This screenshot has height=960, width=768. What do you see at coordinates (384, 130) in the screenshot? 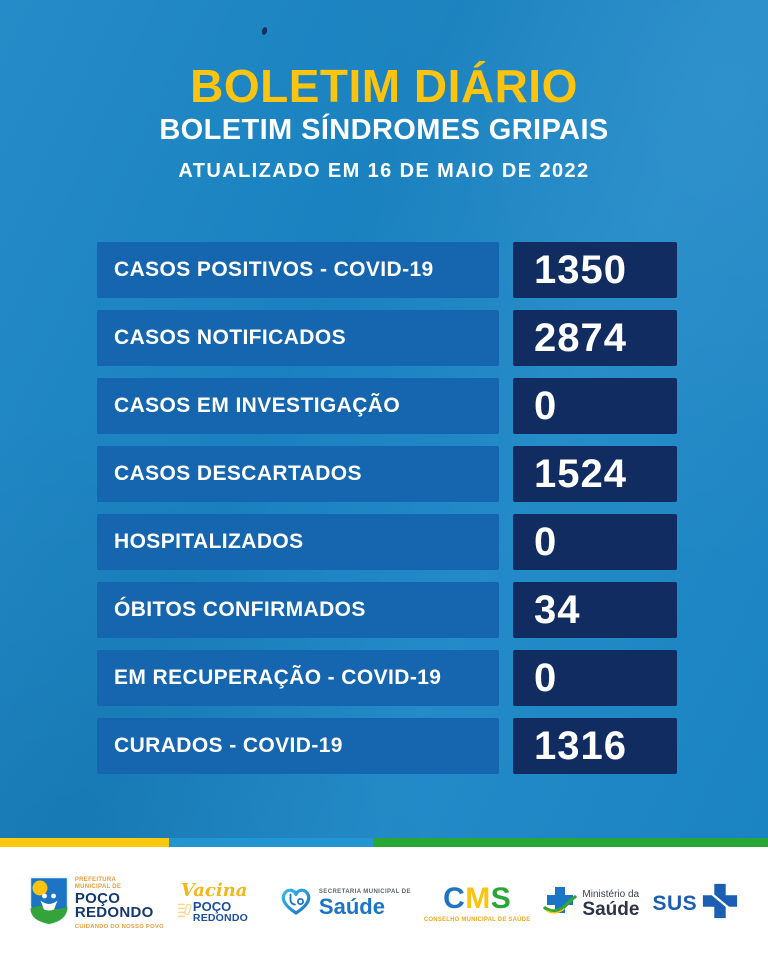
I see `page-subtitle: BOLETIM SÍNDROMES GRIPAIS` at bounding box center [384, 130].